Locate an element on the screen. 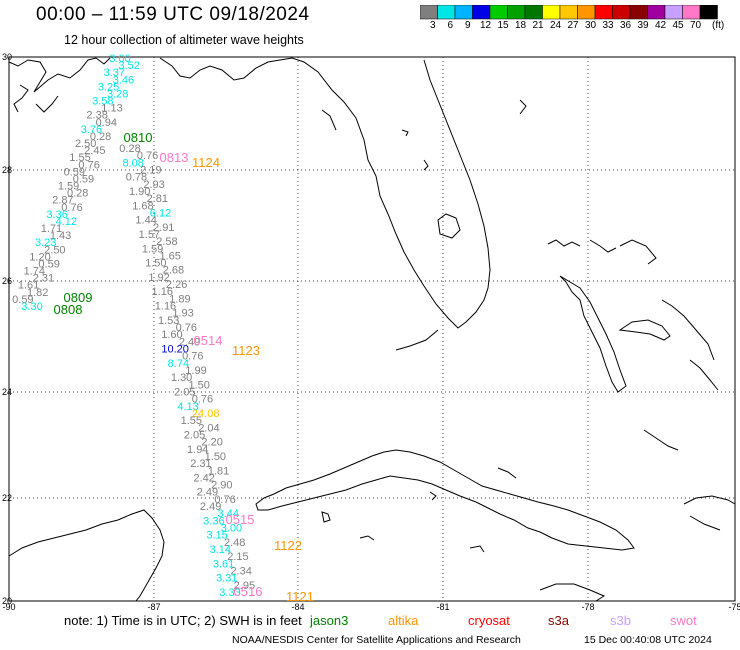 The height and width of the screenshot is (650, 740). longitude-tick-label: -75 is located at coordinates (734, 606).